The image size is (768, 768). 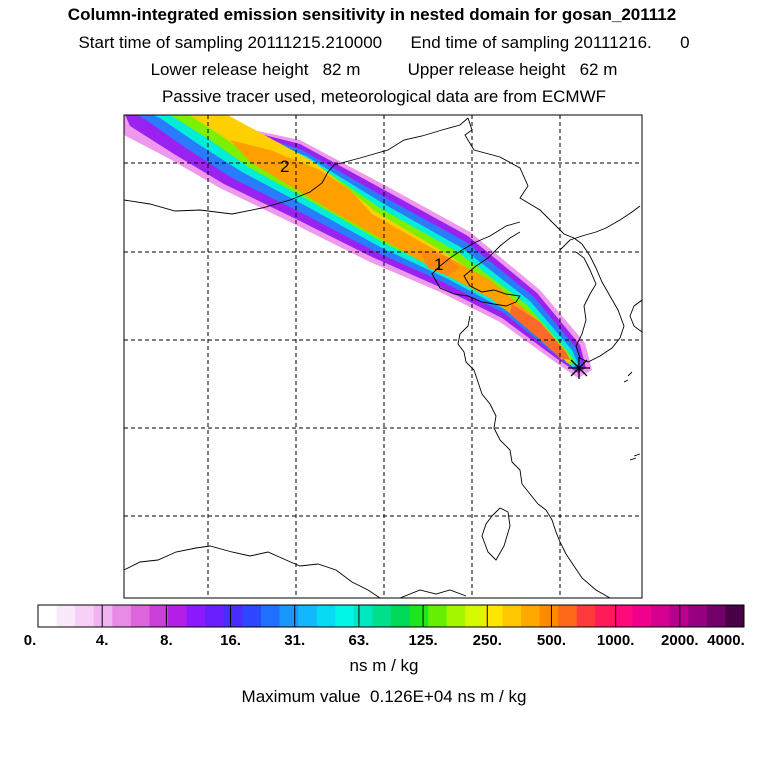 What do you see at coordinates (476, 264) in the screenshot?
I see `bohai-coast` at bounding box center [476, 264].